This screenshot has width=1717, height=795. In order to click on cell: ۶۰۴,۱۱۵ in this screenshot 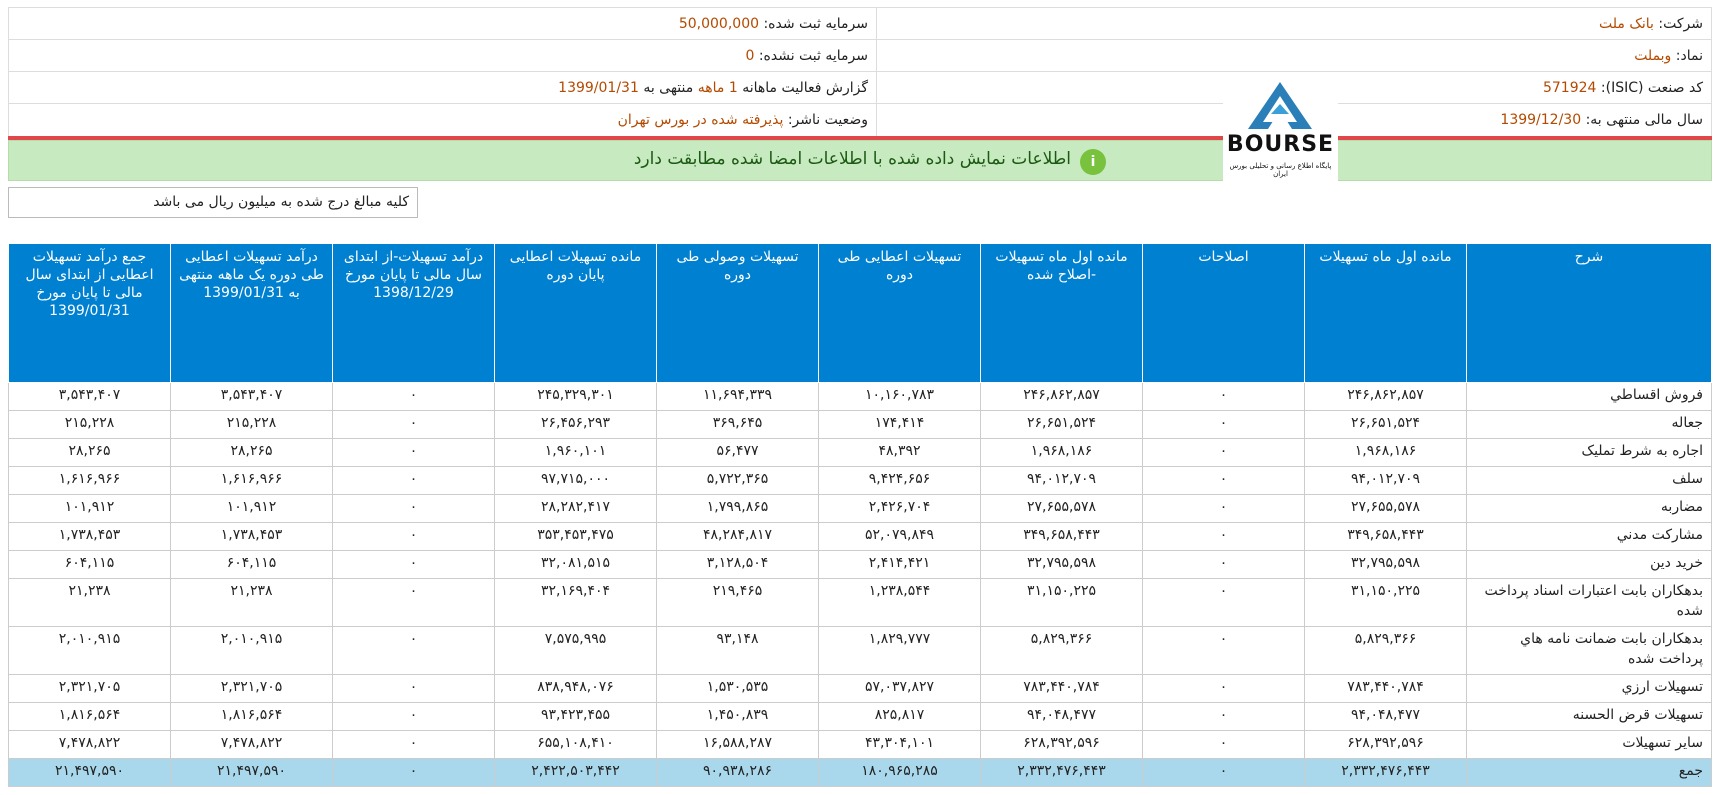, I will do `click(89, 564)`.